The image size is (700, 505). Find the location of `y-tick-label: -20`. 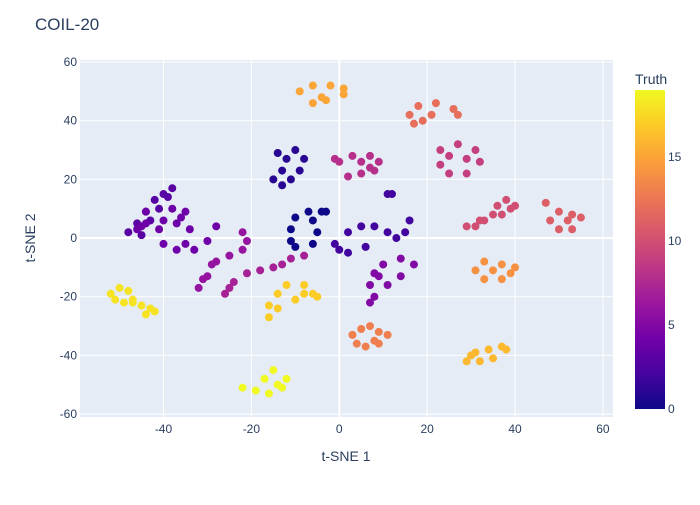

y-tick-label: -20 is located at coordinates (69, 297).